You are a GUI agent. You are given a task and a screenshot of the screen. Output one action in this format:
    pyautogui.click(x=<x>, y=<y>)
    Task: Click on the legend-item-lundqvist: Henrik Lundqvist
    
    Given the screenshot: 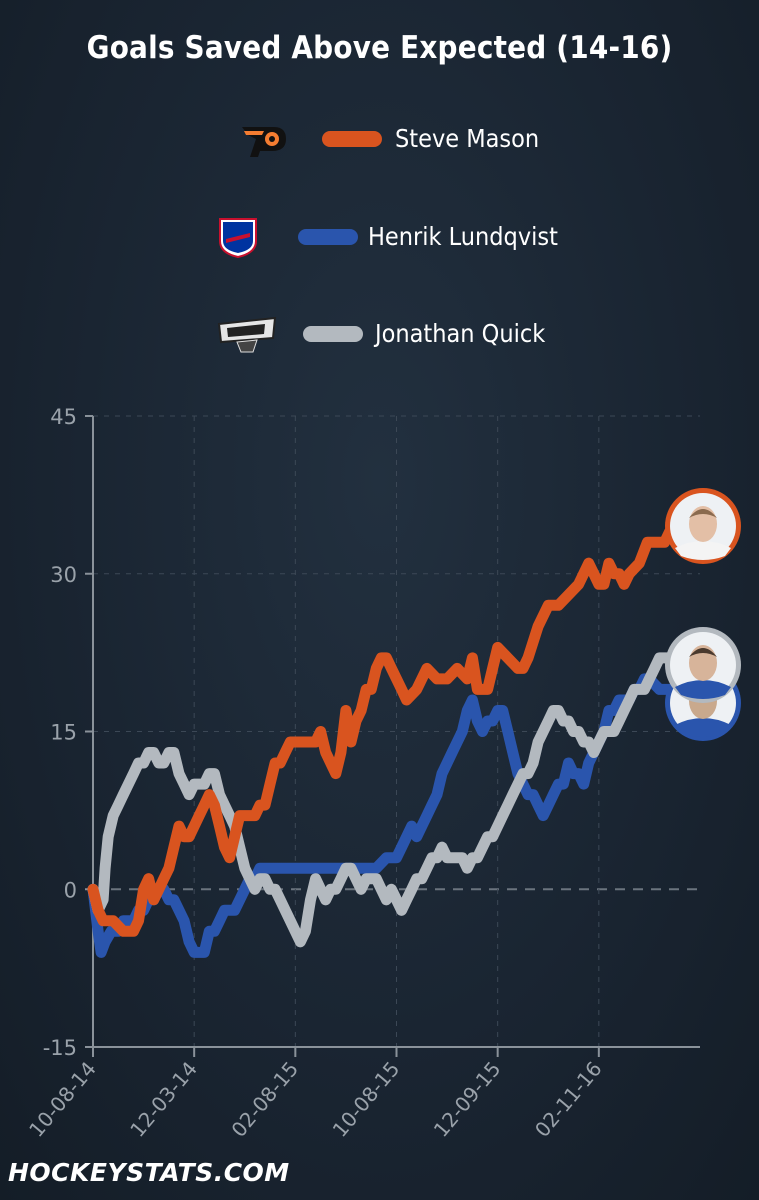 What is the action you would take?
    pyautogui.click(x=406, y=238)
    